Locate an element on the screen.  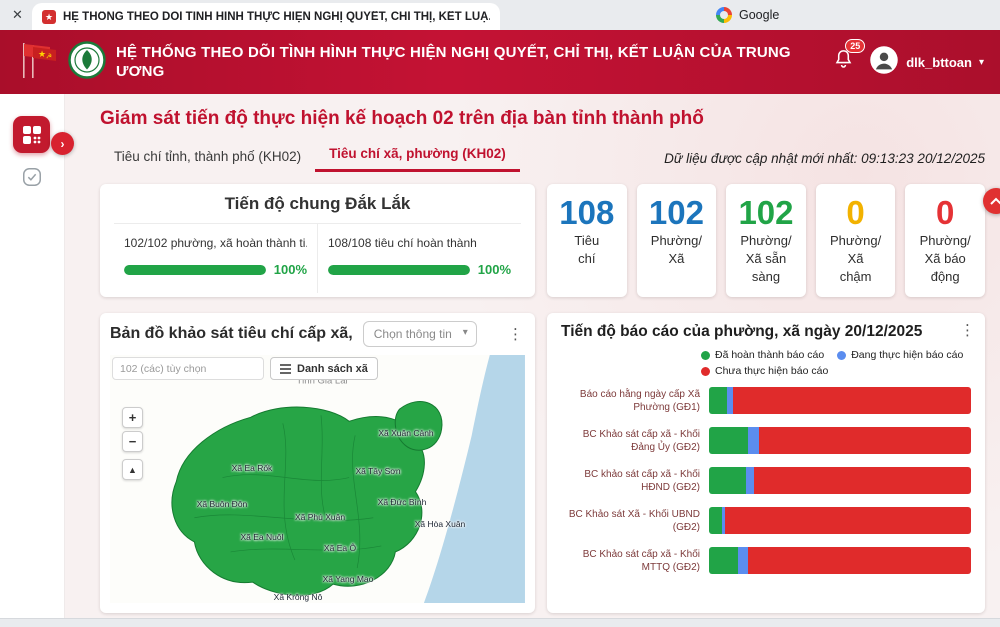
progress-item: 102/102 phường, xã hoàn thành ti... 100% is located at coordinates (215, 258).